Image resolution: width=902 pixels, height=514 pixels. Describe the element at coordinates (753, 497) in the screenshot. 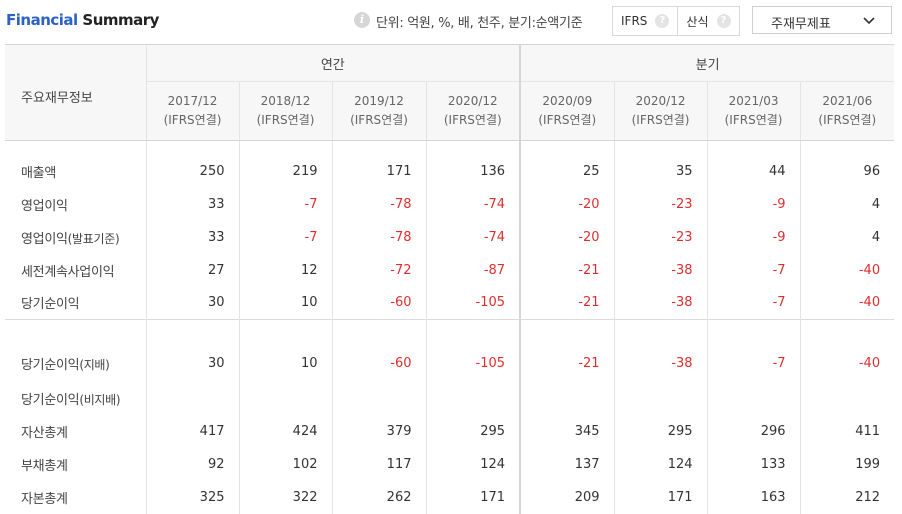

I see `table-cell: 163` at that location.